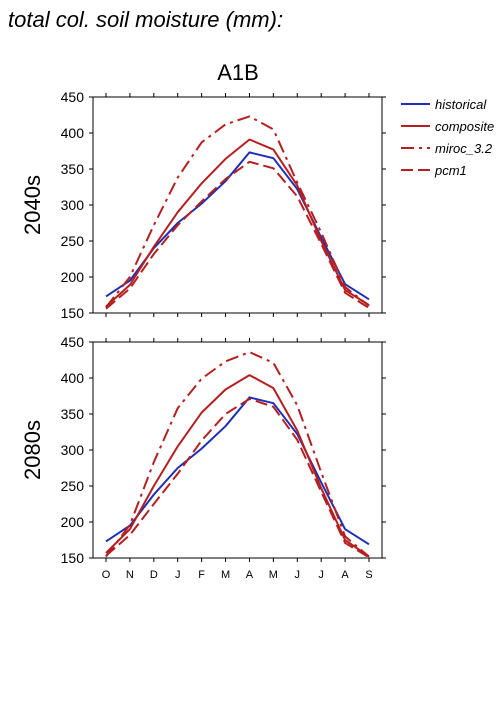  I want to click on y-axis-label-2040s: 2040s, so click(32, 205).